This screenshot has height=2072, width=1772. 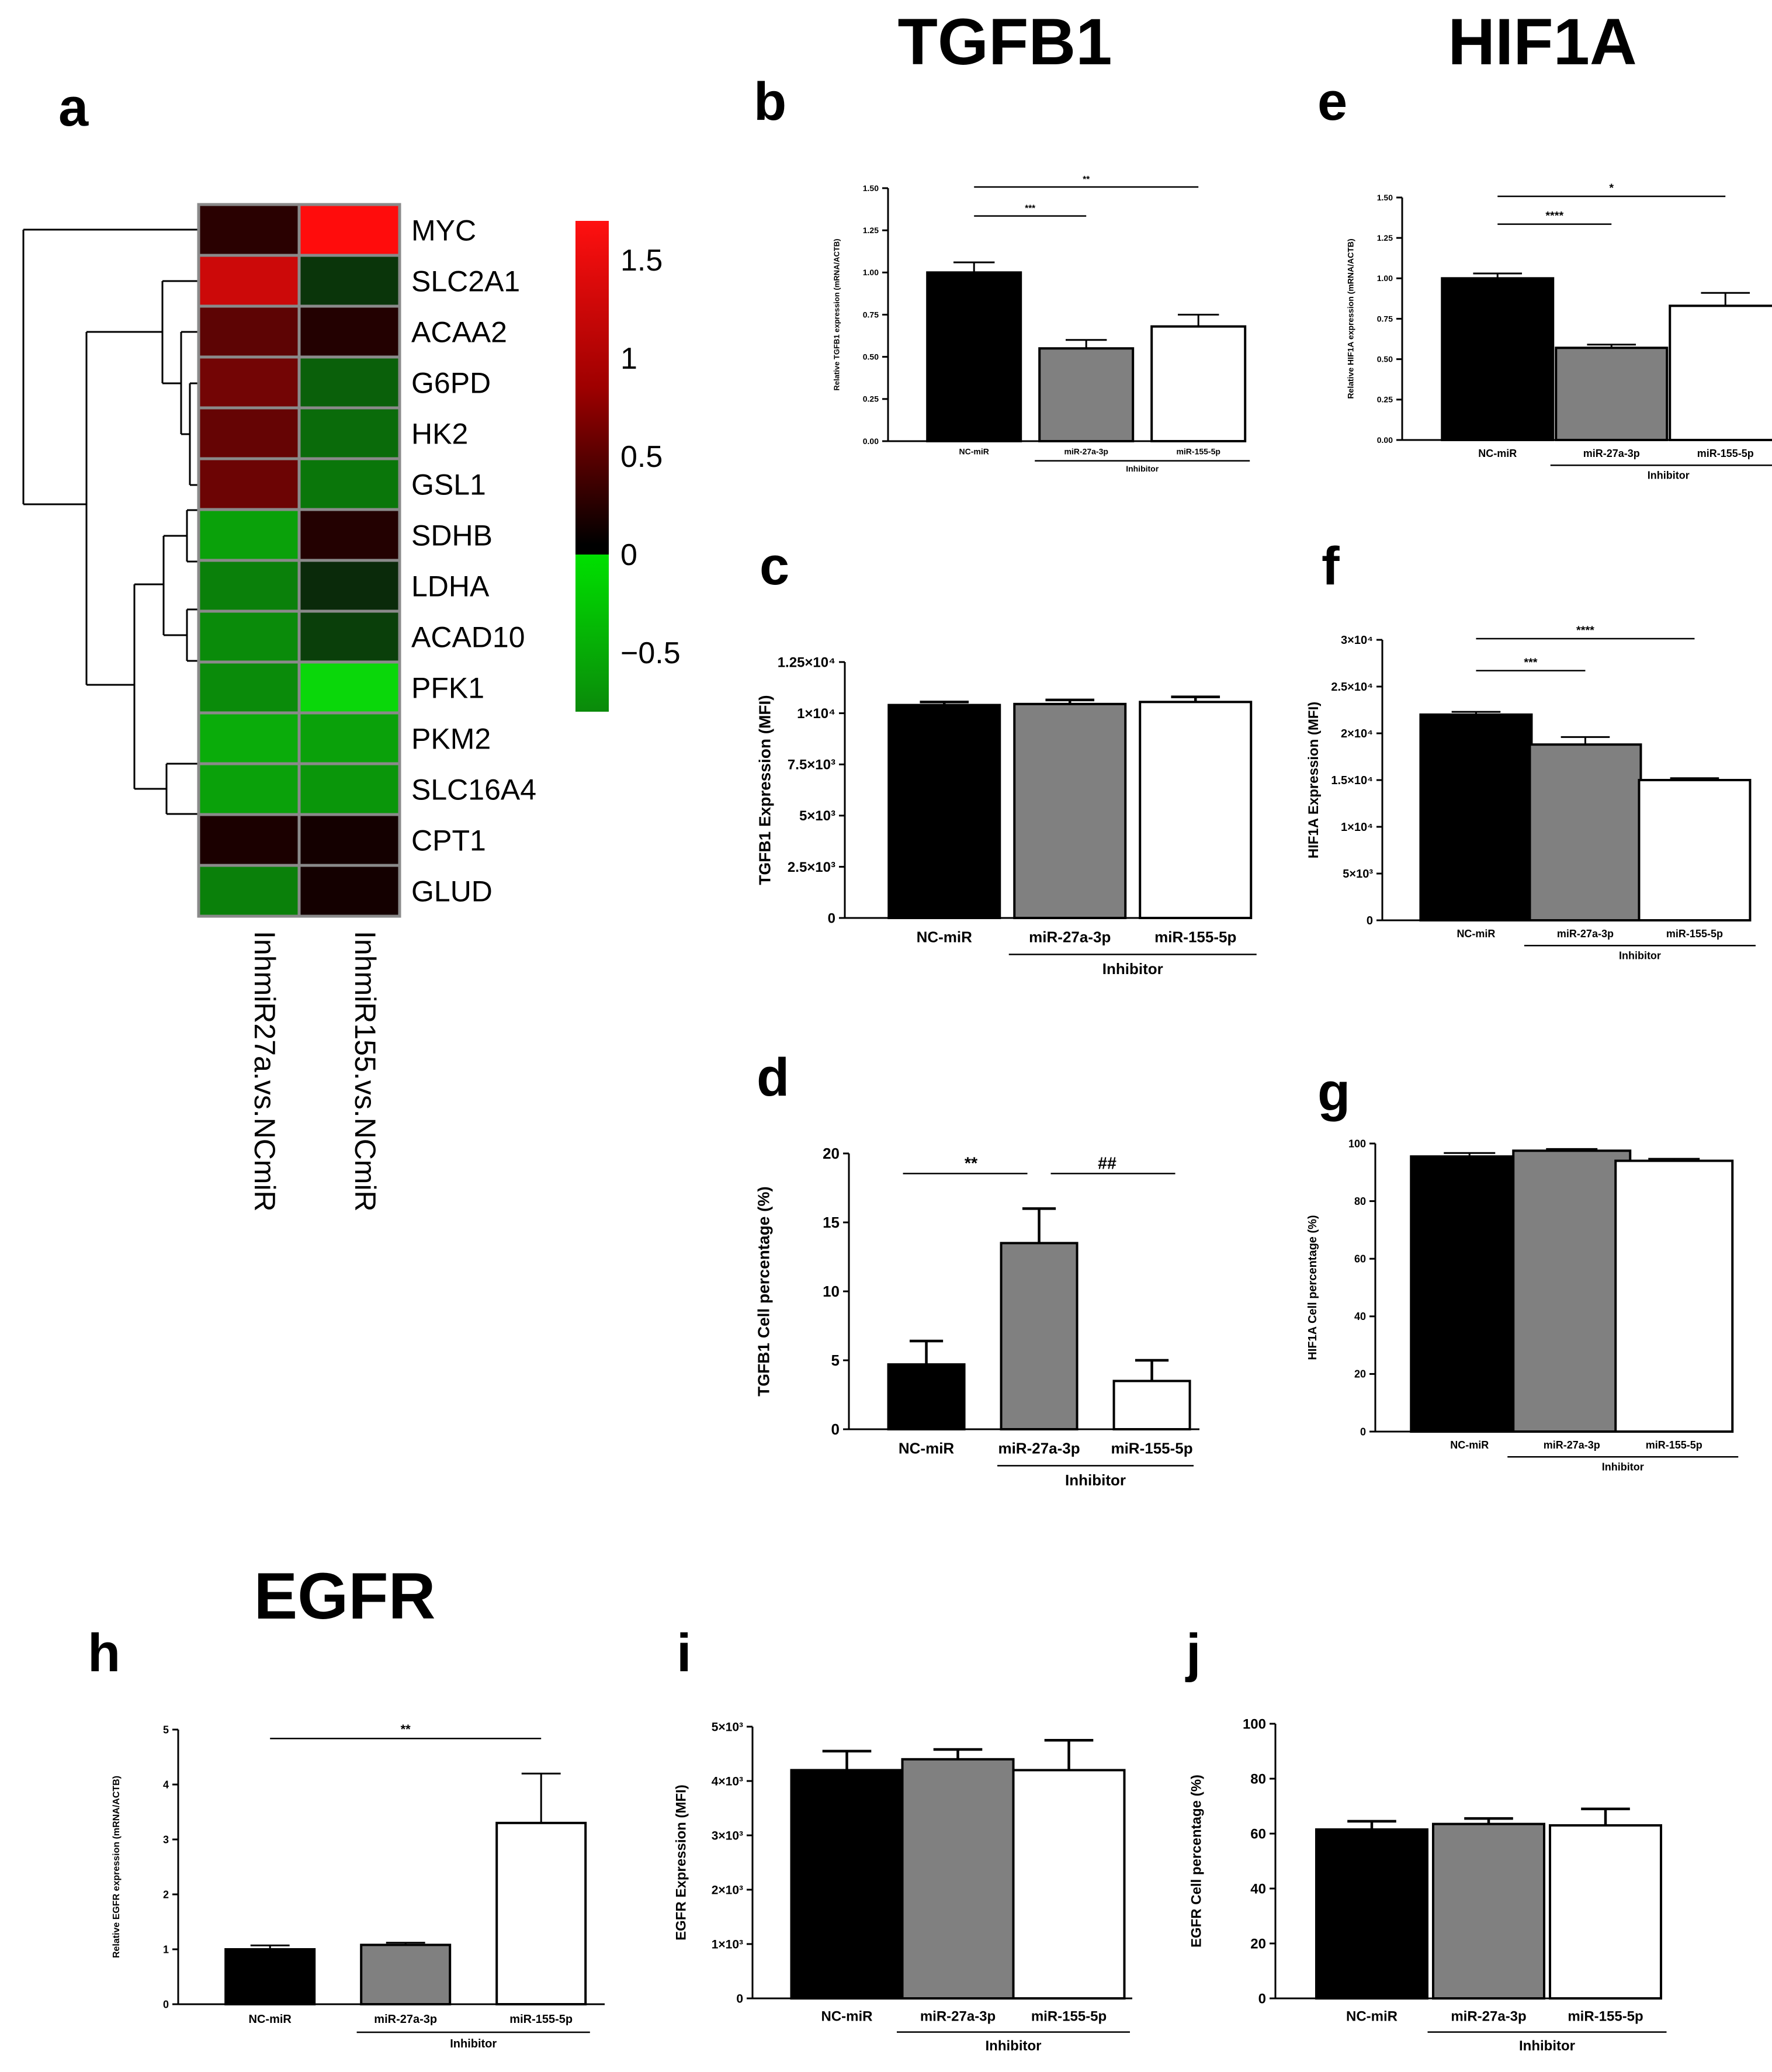 I want to click on header-hif1a: HIF1A, so click(x=1542, y=41).